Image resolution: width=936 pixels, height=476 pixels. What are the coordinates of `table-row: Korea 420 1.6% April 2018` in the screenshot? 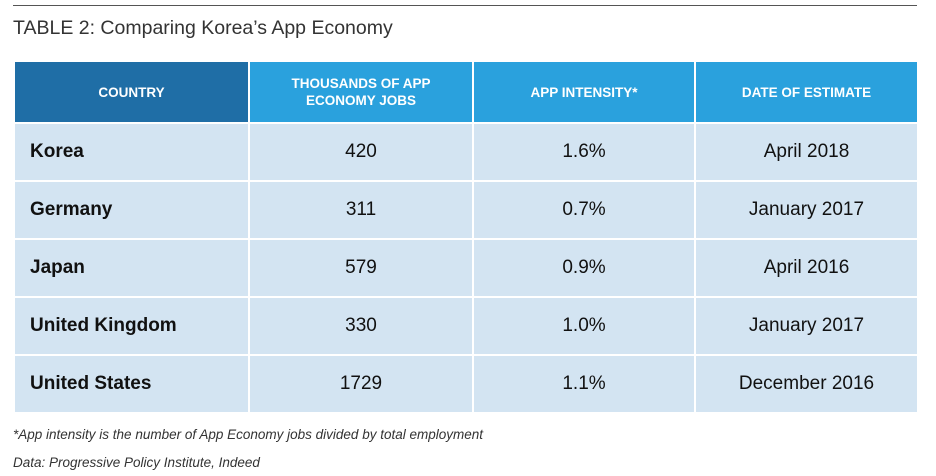 It's located at (466, 152).